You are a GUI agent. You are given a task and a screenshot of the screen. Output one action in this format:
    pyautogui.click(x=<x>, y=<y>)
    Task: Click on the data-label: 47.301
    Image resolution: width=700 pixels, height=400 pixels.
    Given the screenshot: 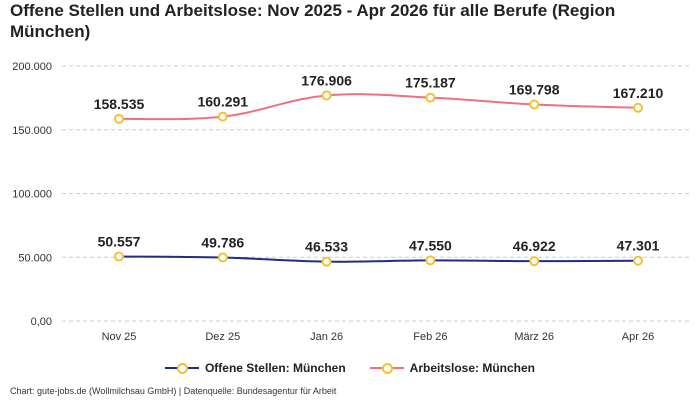 What is the action you would take?
    pyautogui.click(x=638, y=246)
    